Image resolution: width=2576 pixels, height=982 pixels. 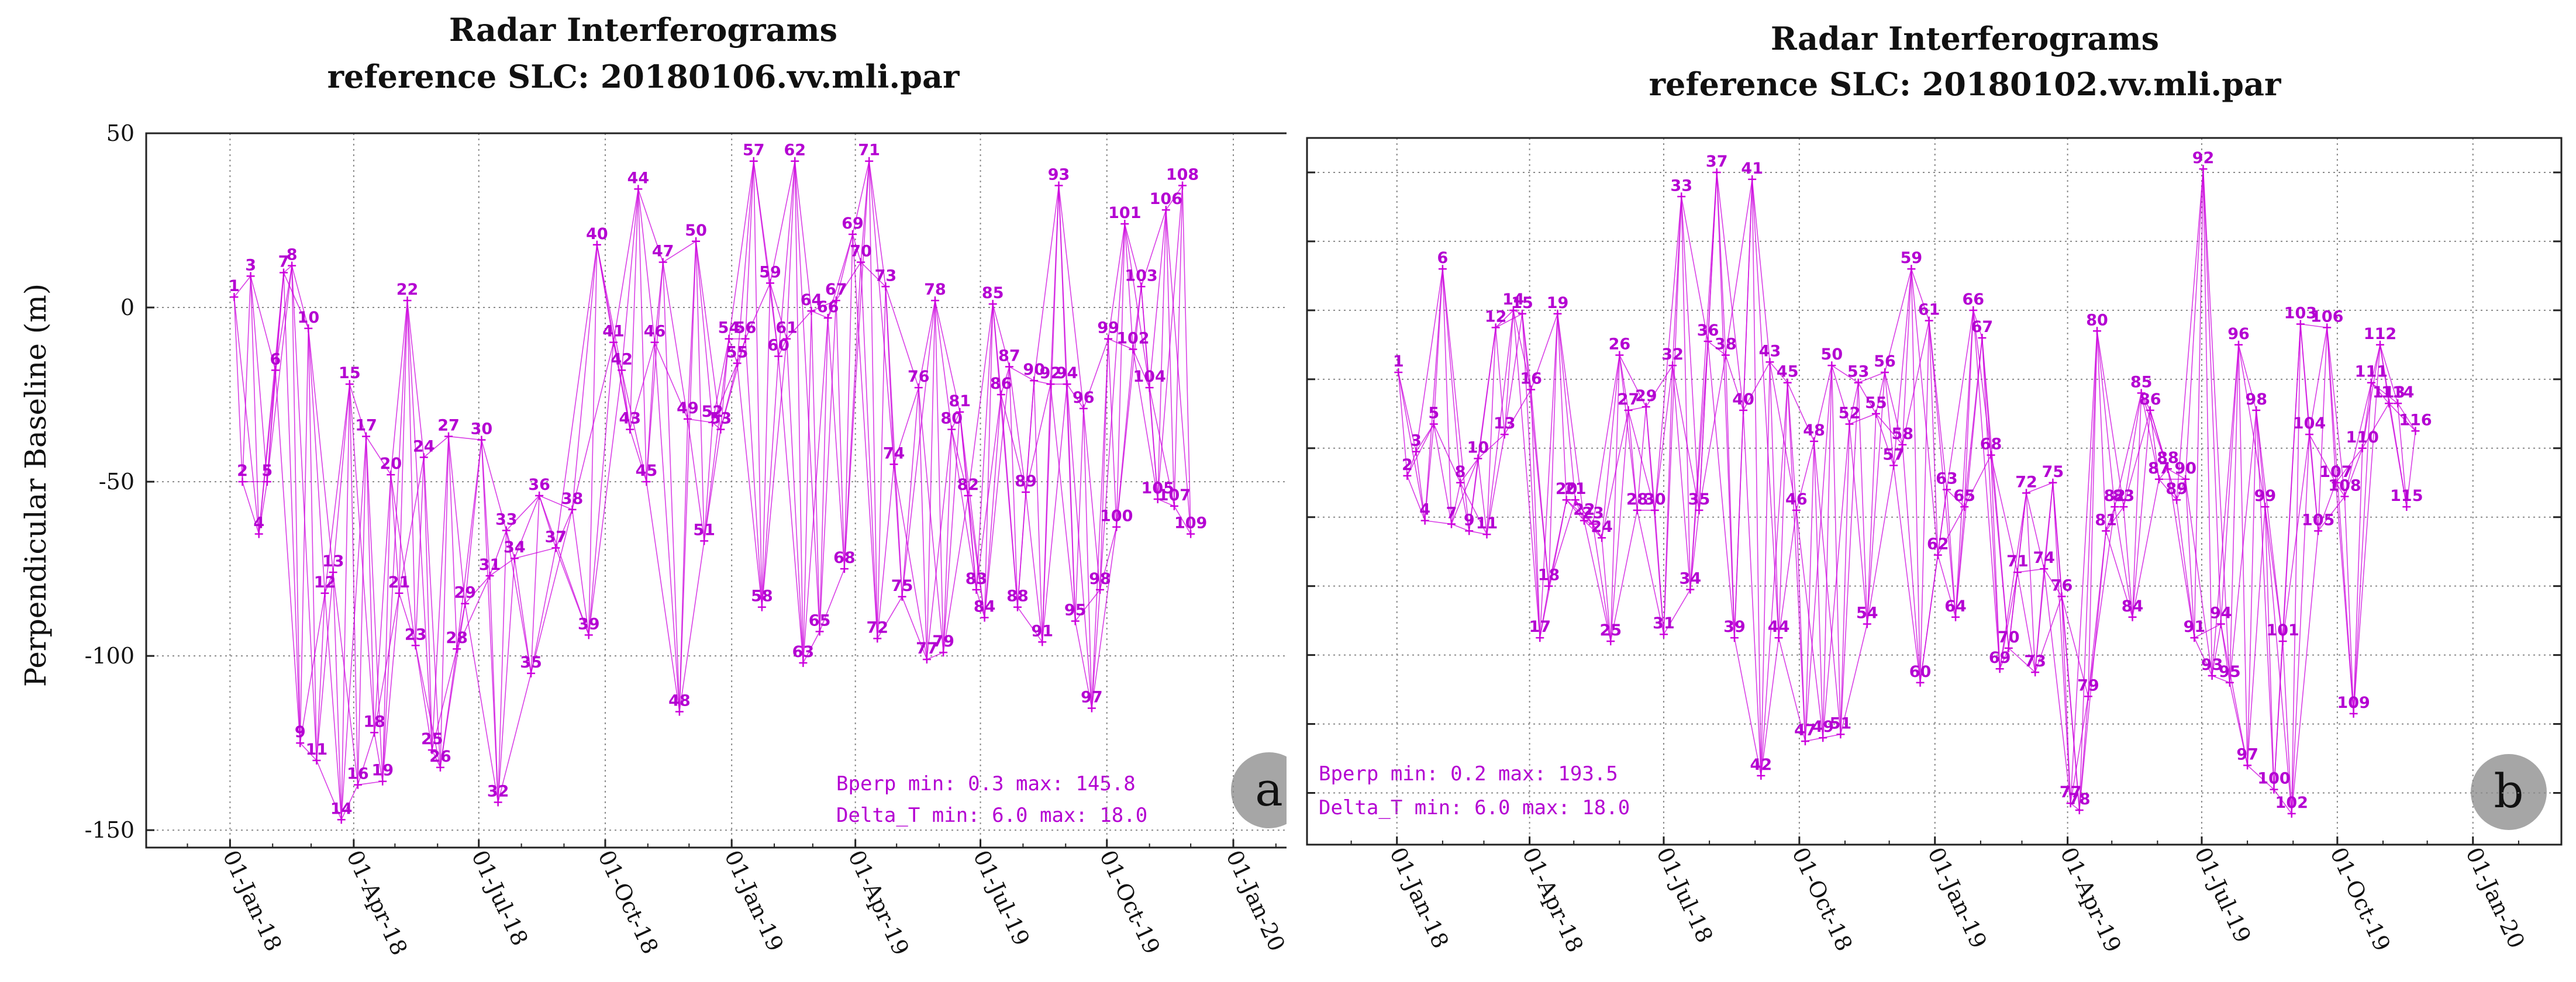 What do you see at coordinates (1646, 396) in the screenshot?
I see `point-label: 29` at bounding box center [1646, 396].